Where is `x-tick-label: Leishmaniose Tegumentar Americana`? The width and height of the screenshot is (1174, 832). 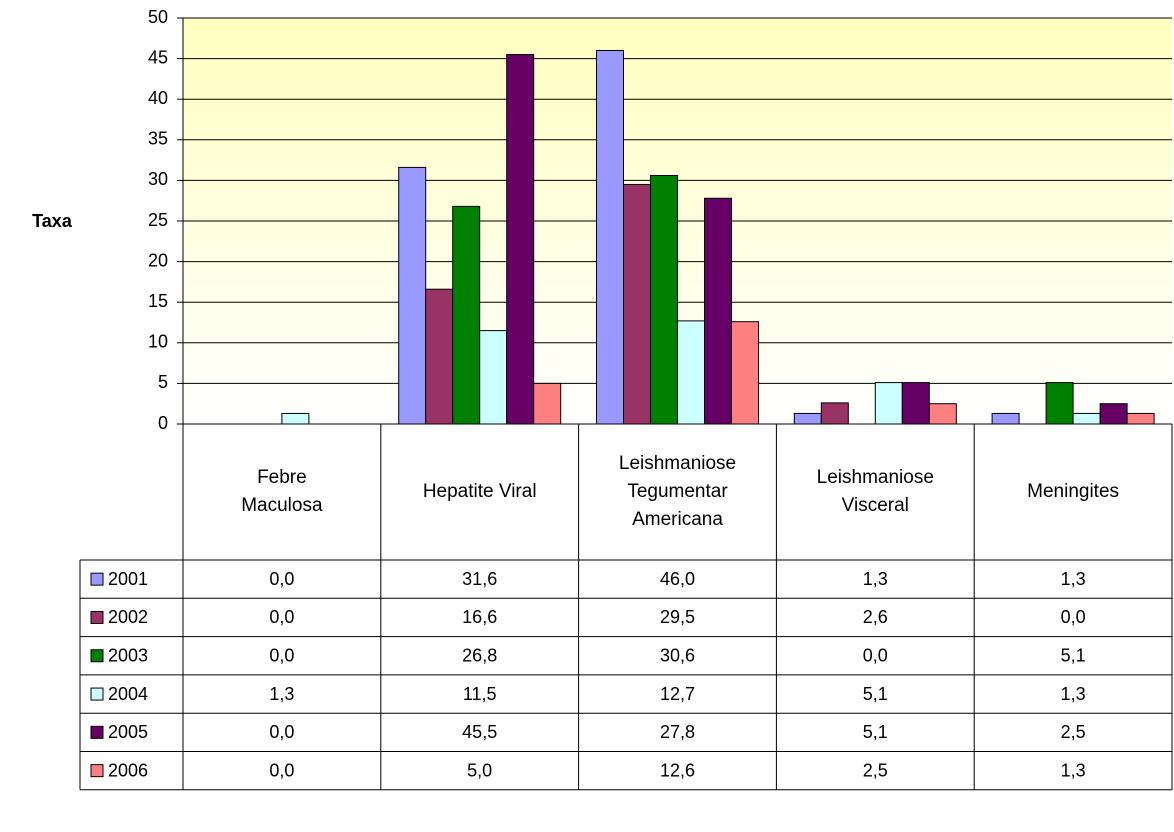
x-tick-label: Leishmaniose Tegumentar Americana is located at coordinates (678, 492).